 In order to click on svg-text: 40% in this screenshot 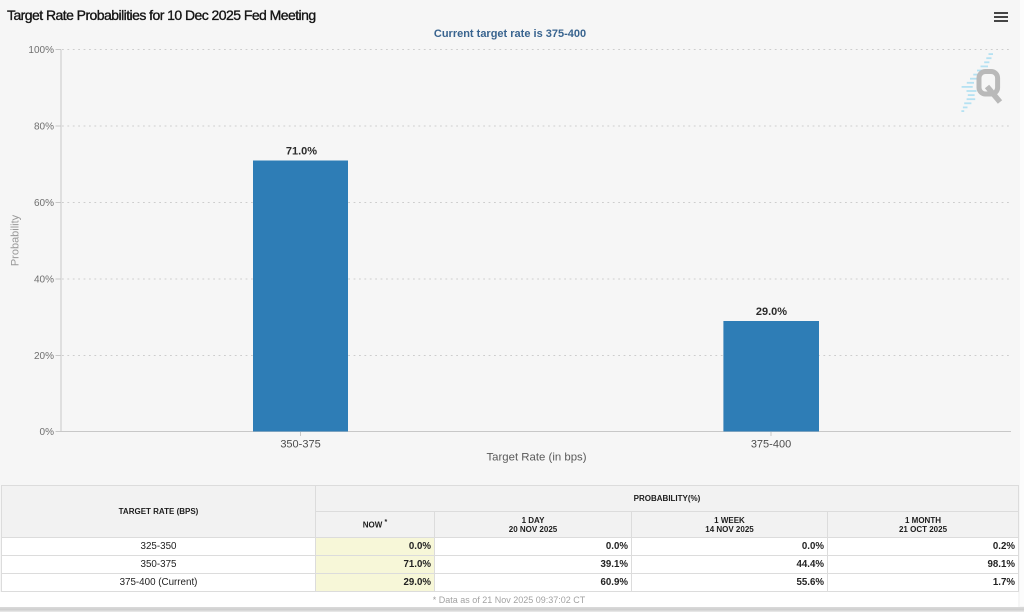, I will do `click(44, 280)`.